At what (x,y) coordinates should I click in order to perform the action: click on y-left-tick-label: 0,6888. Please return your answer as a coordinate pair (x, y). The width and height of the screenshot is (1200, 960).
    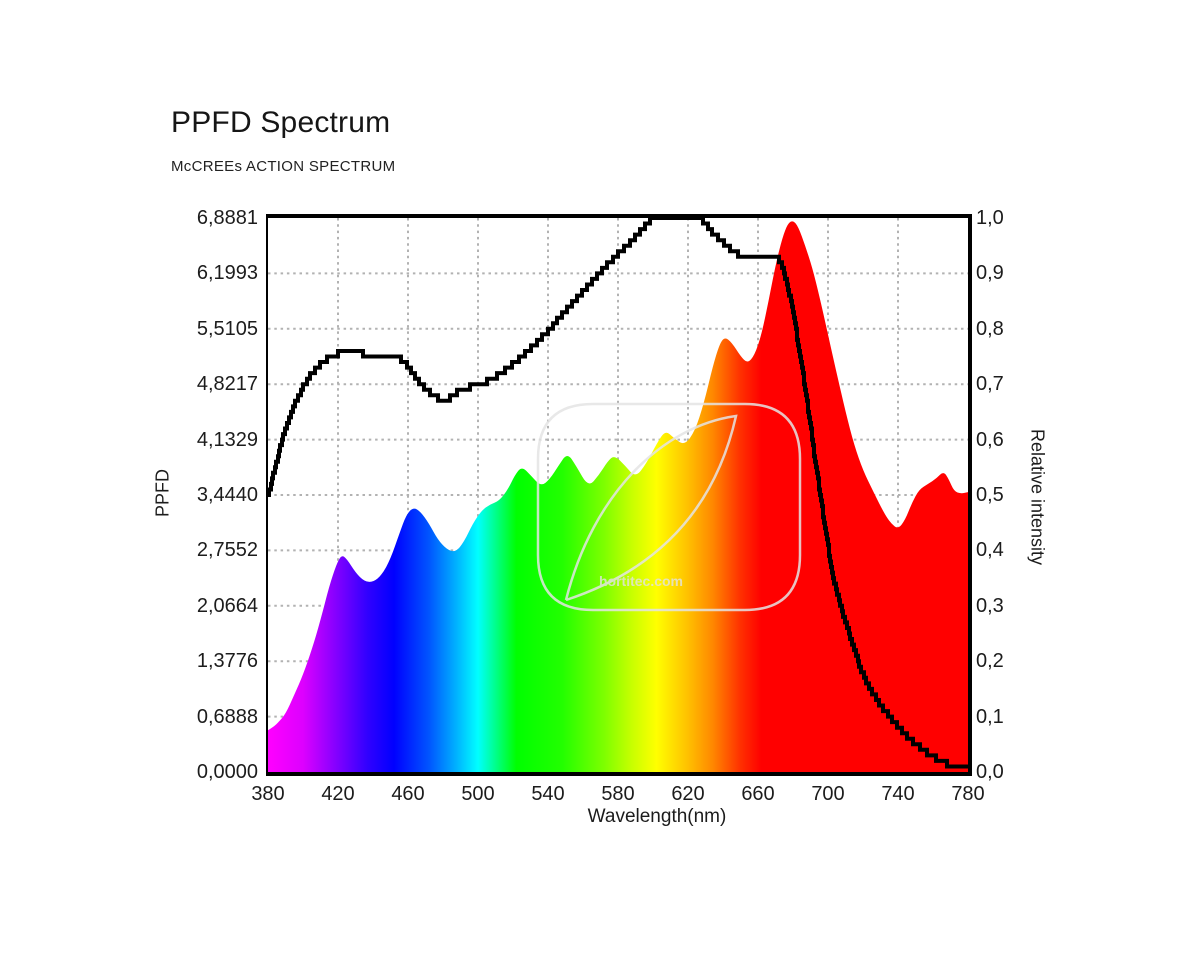
    Looking at the image, I should click on (227, 716).